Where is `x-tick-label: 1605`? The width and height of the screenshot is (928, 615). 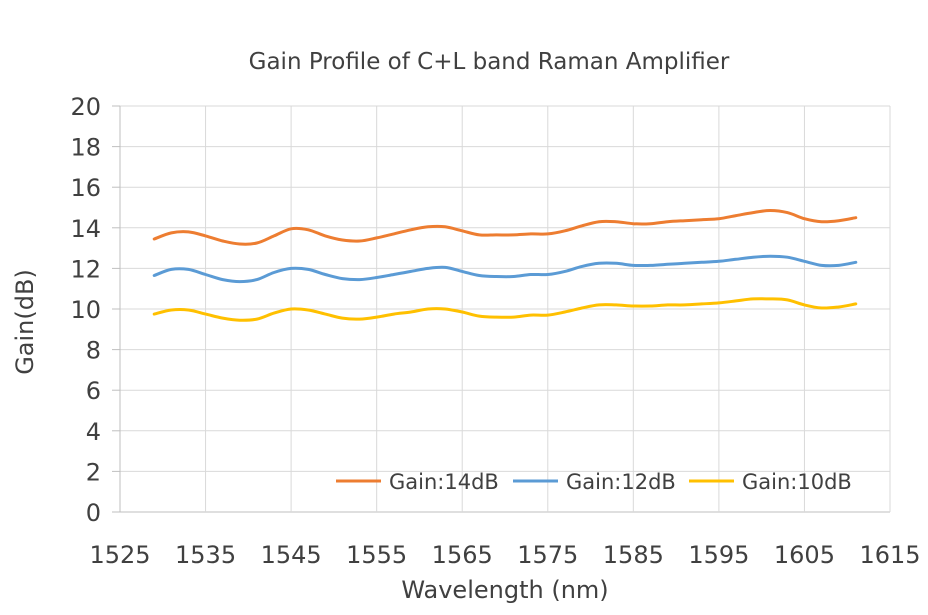
x-tick-label: 1605 is located at coordinates (804, 555).